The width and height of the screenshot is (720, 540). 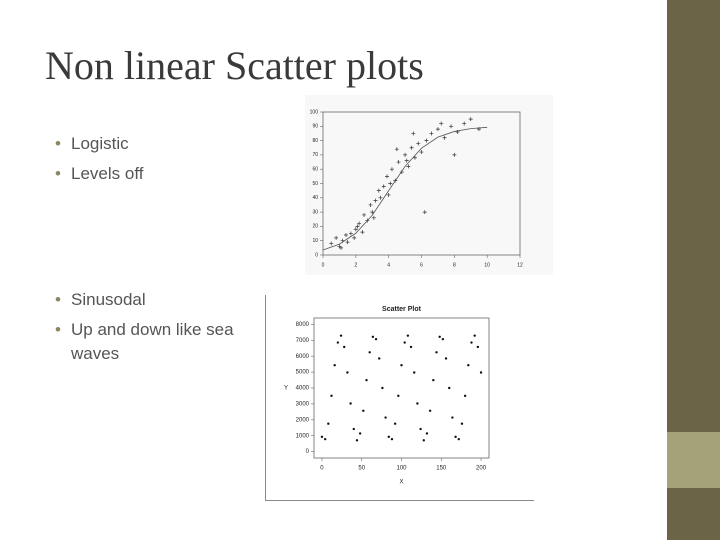 I want to click on y-tick-label: 30, so click(x=315, y=212).